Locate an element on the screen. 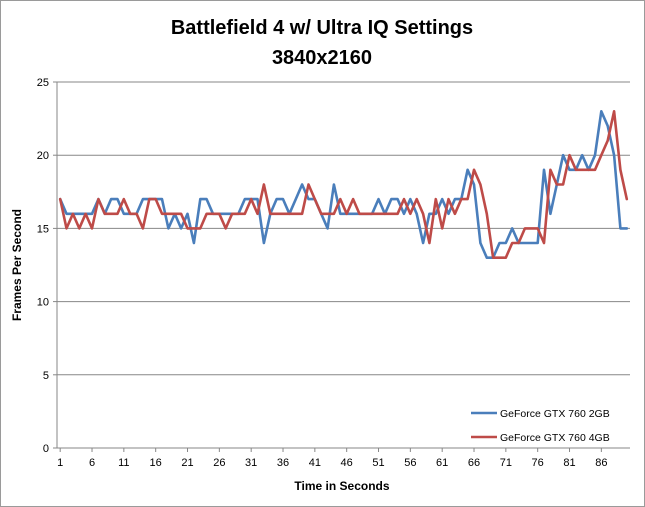 Image resolution: width=645 pixels, height=507 pixels. x-tick-label: 16 is located at coordinates (156, 463).